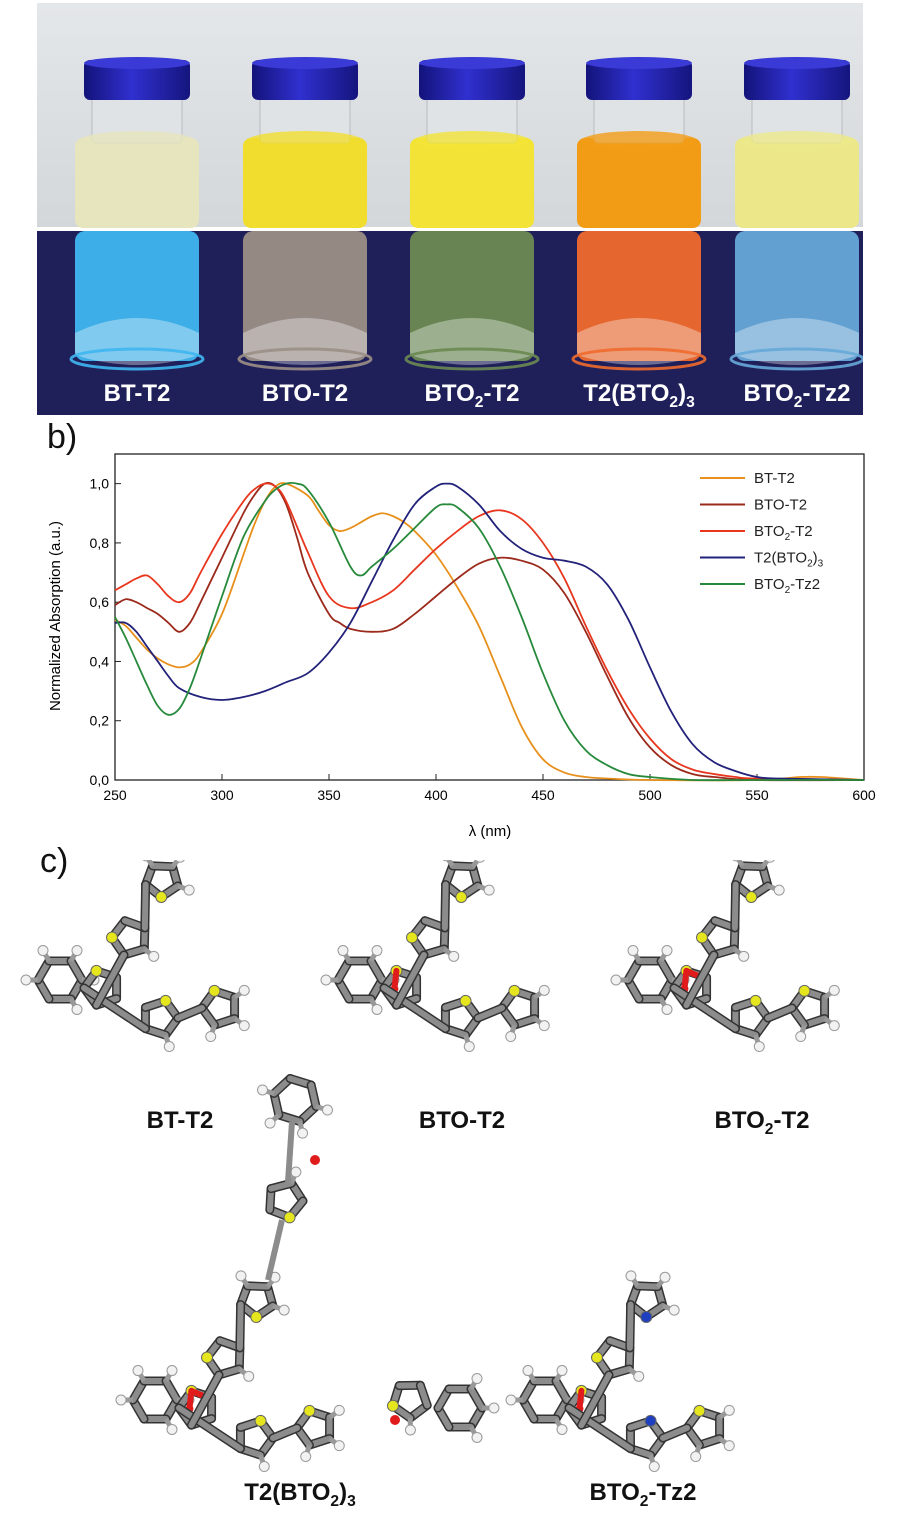  Describe the element at coordinates (55, 616) in the screenshot. I see `y-axis-label: Normalized Absorption (a.u.)` at that location.